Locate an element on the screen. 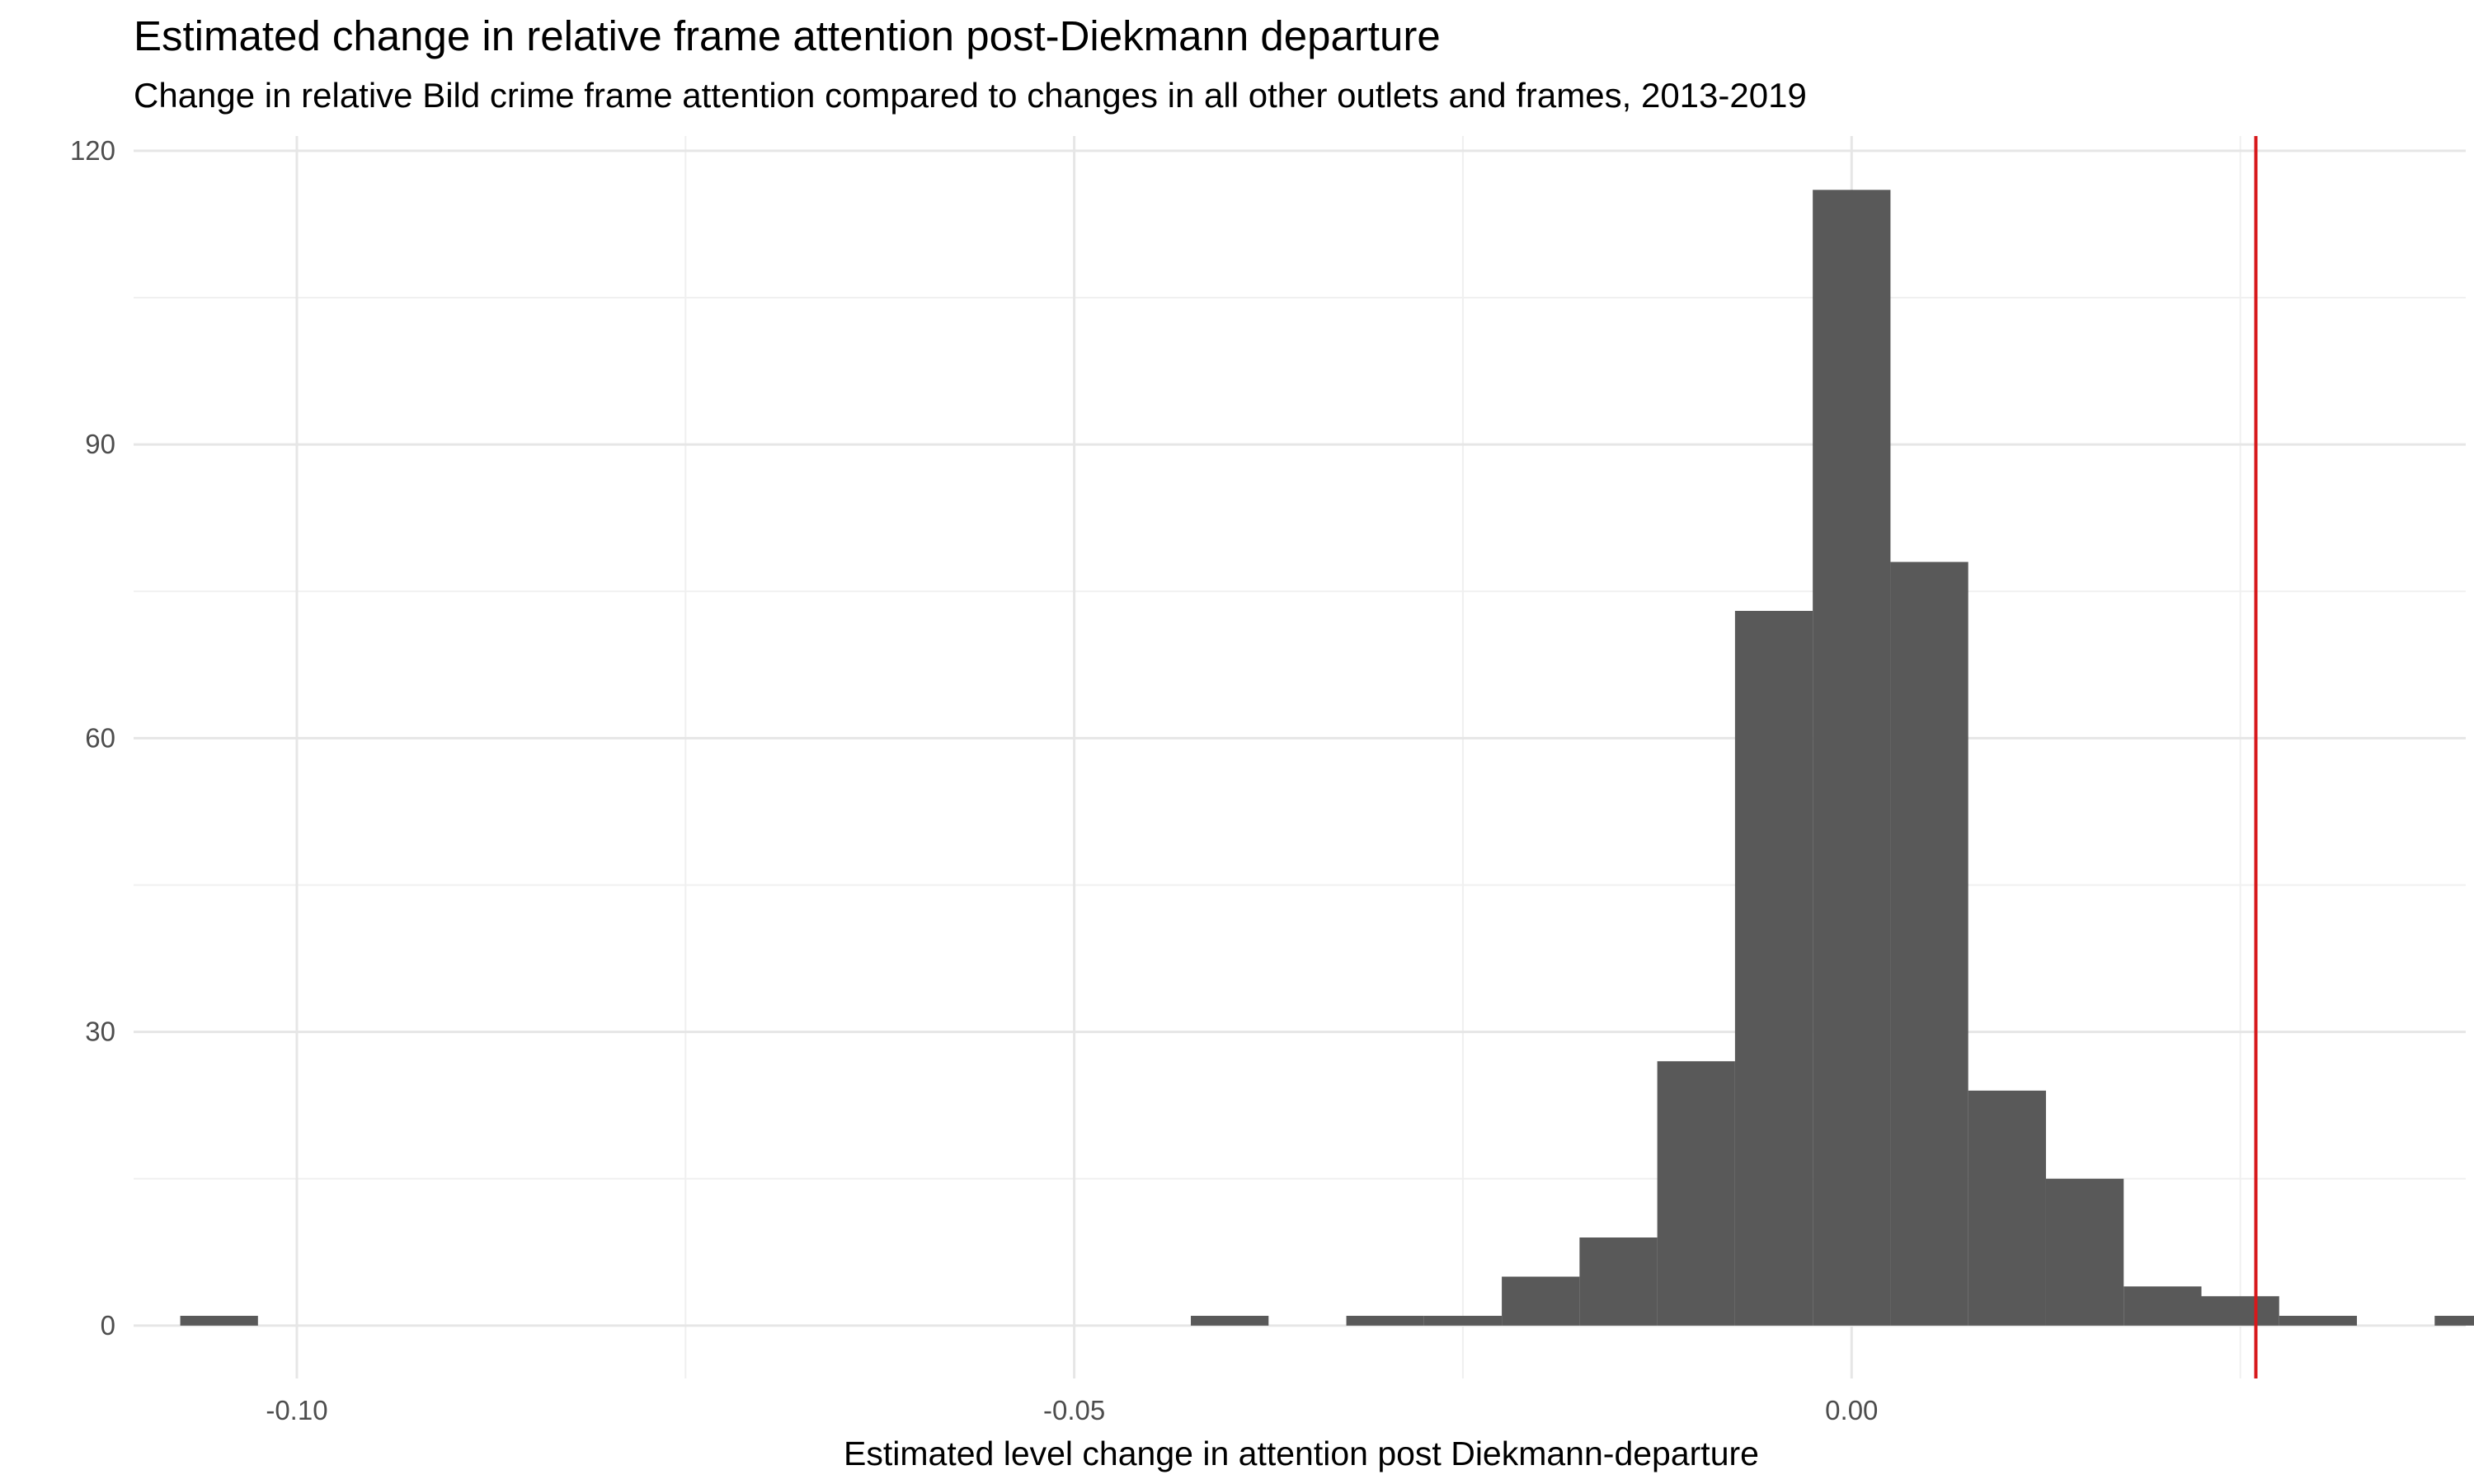  x-tick-label: -0.10 is located at coordinates (296, 1410).